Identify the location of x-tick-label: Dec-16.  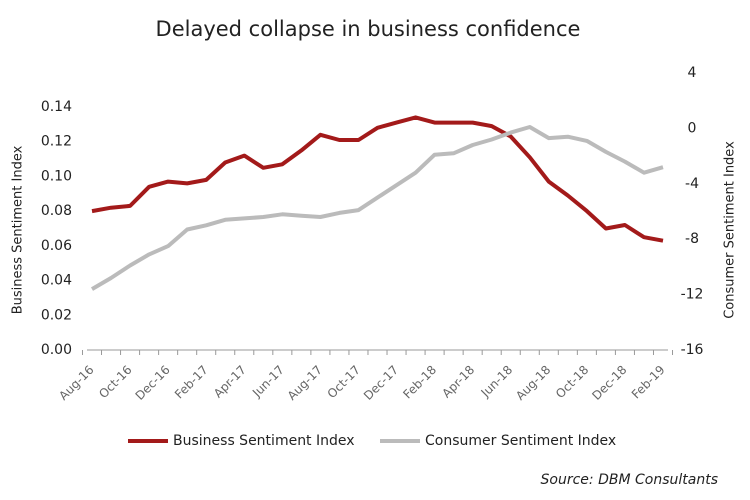
(153, 383).